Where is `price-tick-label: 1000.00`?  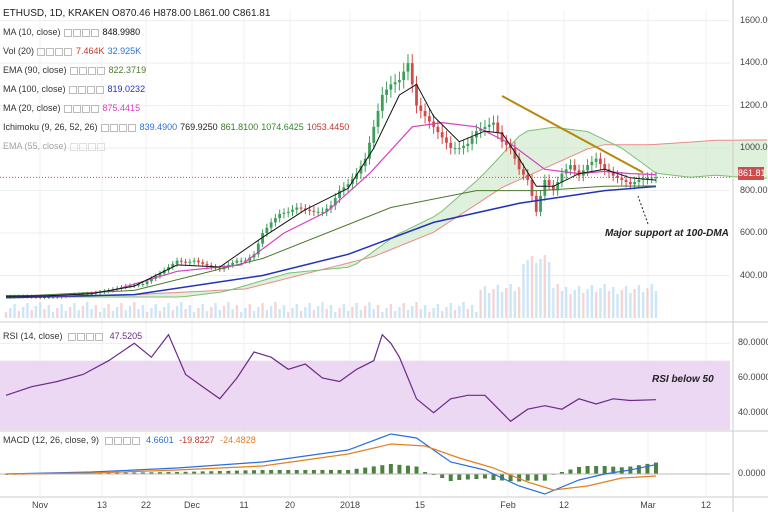
price-tick-label: 1000.00 is located at coordinates (754, 147).